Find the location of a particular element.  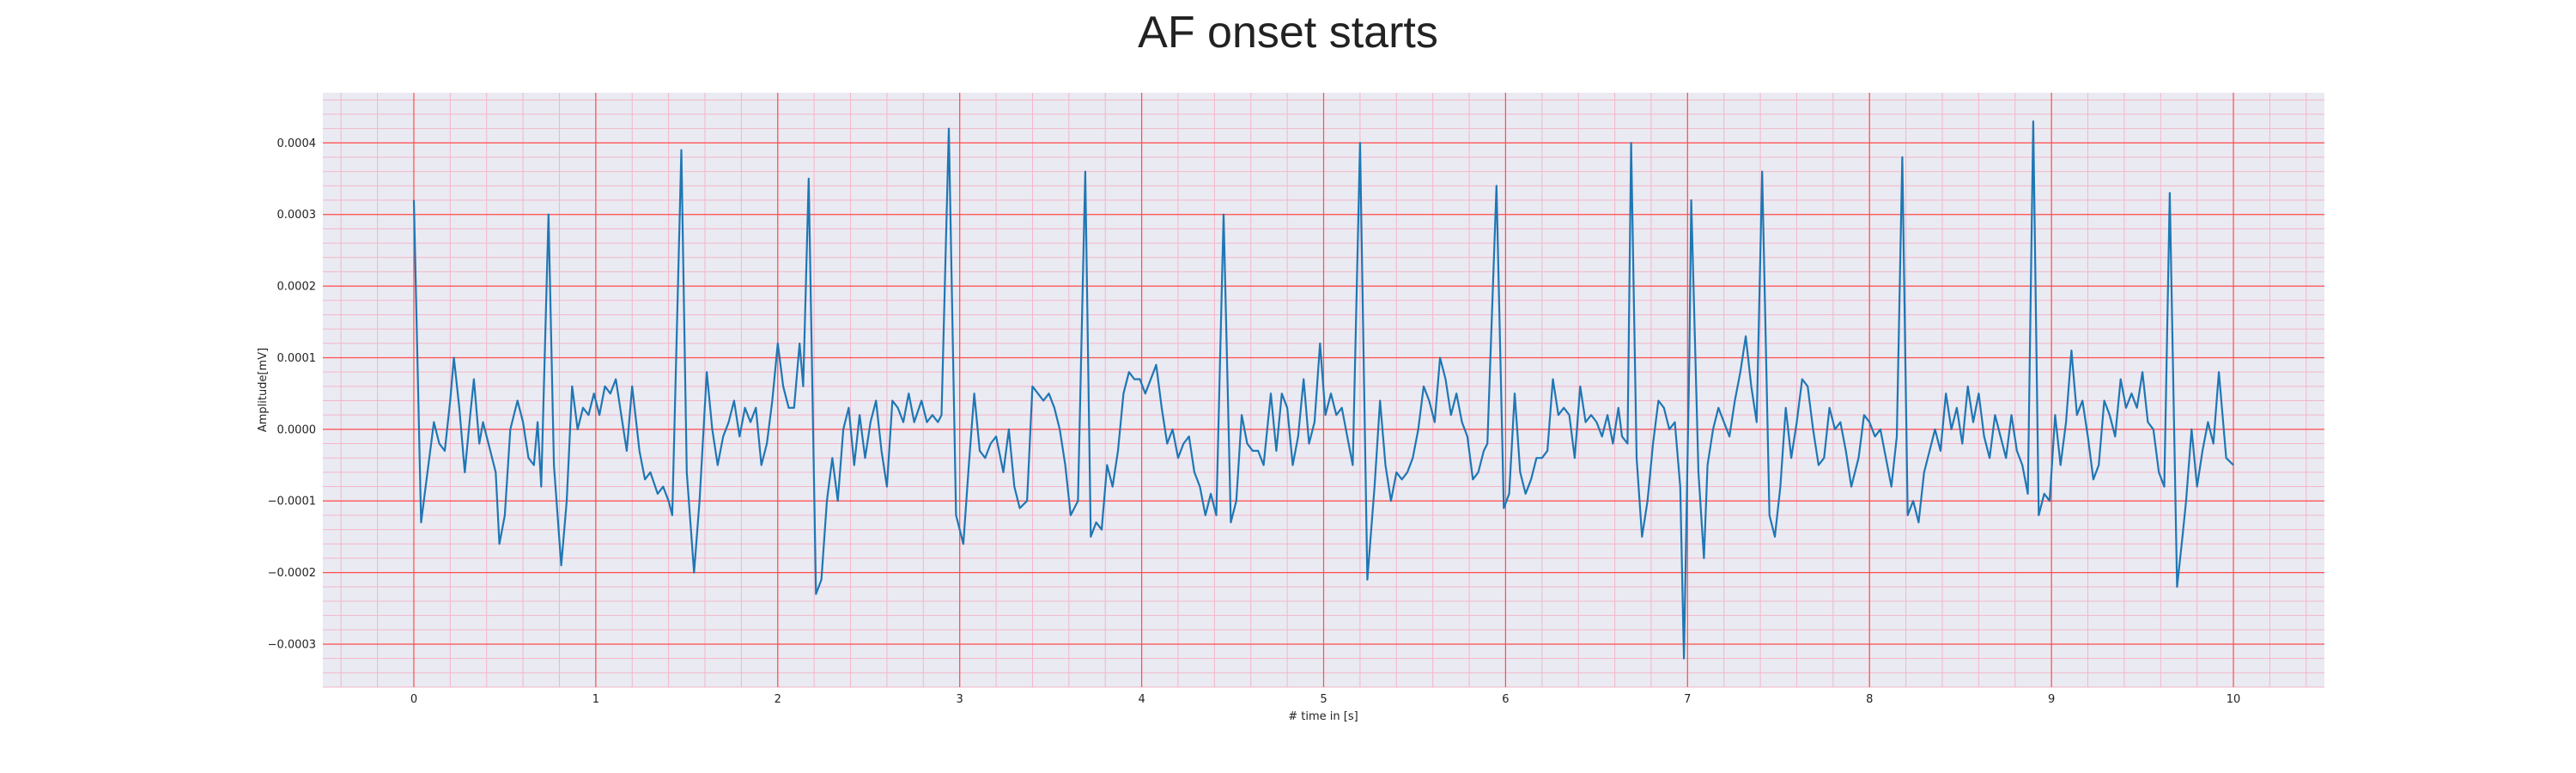

x-tick-labels: 0 1 2 3 4 5 6 7 8 9 10 is located at coordinates (1325, 699).